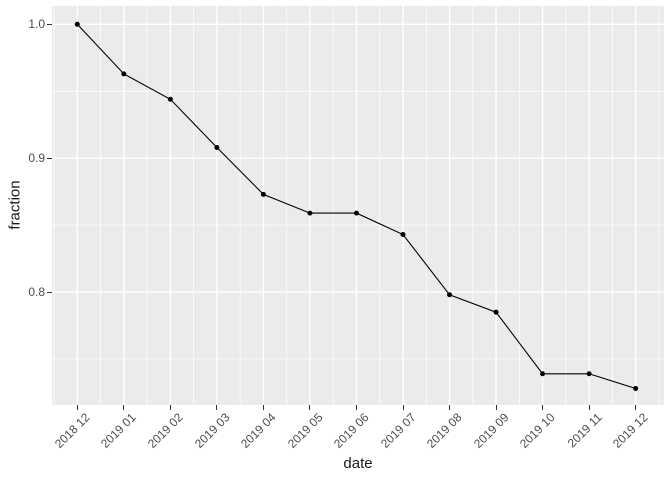  What do you see at coordinates (165, 430) in the screenshot?
I see `x-tick-label: 2019 02` at bounding box center [165, 430].